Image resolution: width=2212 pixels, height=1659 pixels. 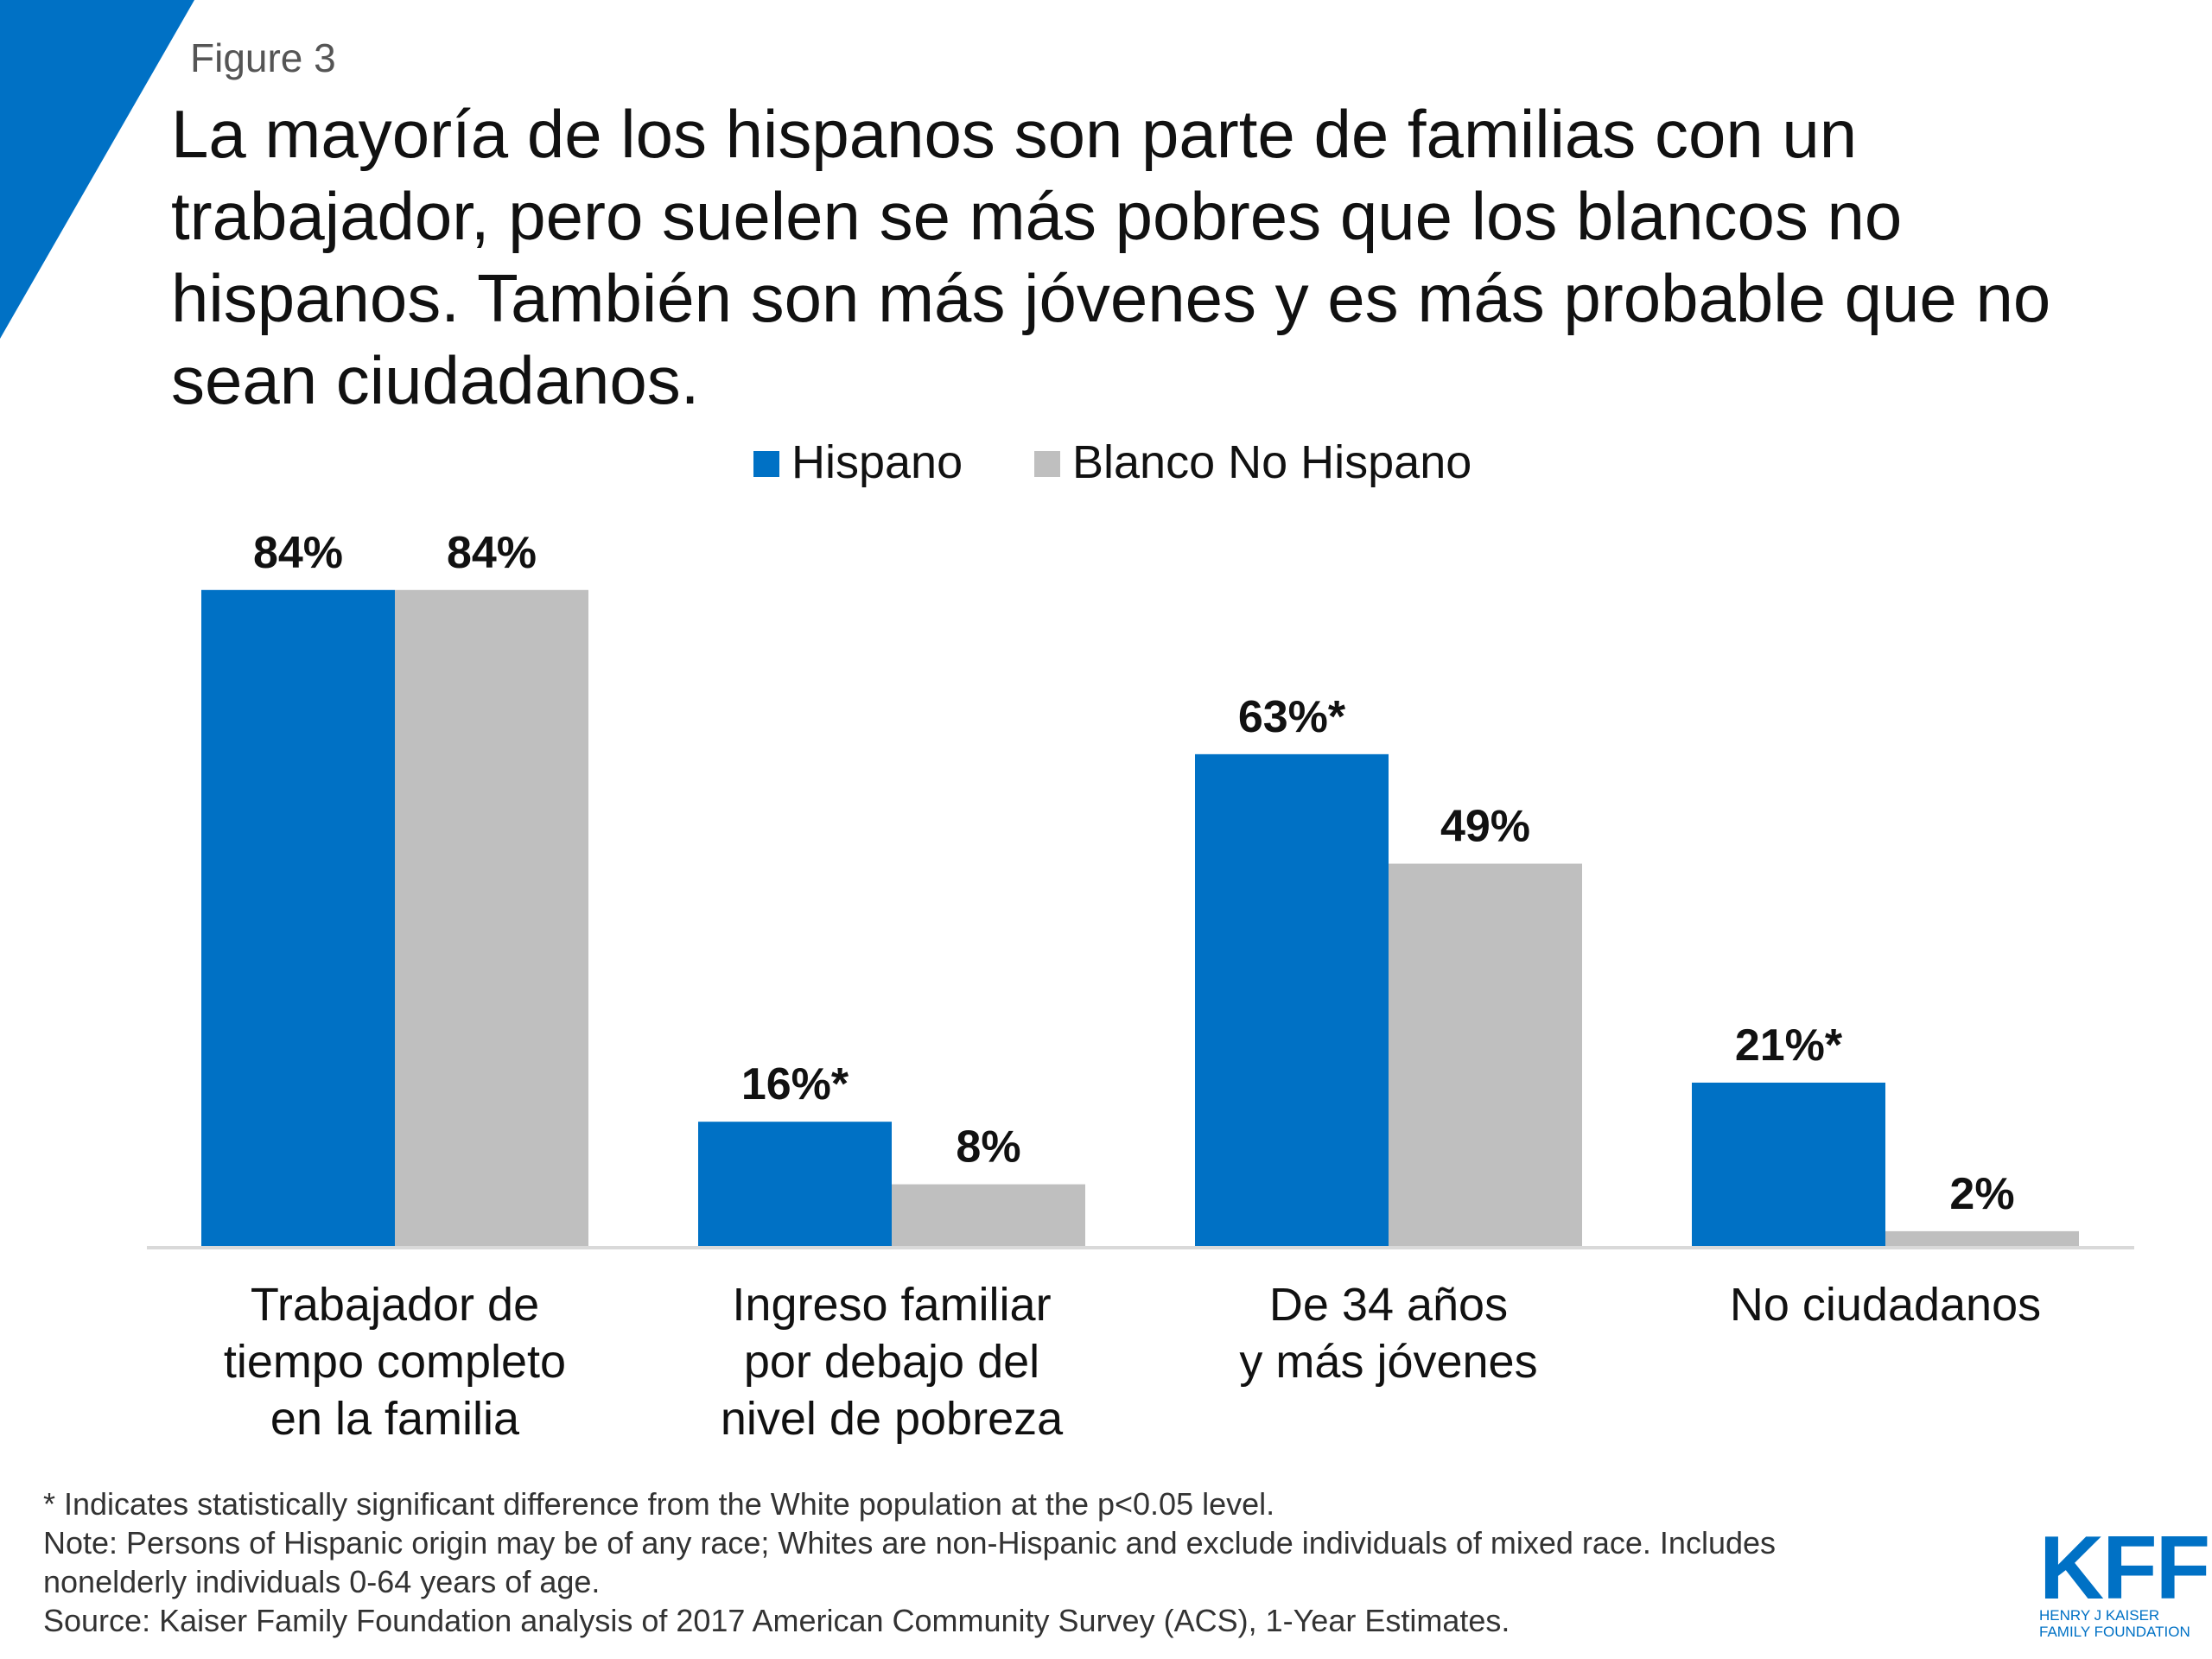 What do you see at coordinates (1047, 464) in the screenshot?
I see `legend-swatch-blanco` at bounding box center [1047, 464].